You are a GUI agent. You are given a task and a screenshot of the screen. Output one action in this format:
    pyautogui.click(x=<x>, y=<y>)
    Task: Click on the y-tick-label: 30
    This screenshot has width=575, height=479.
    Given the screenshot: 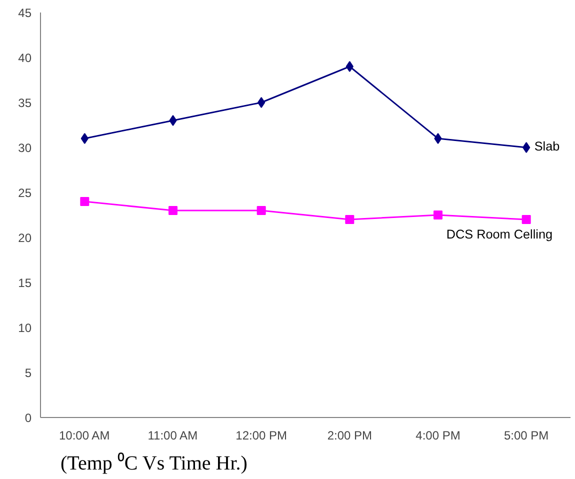 What is the action you would take?
    pyautogui.click(x=25, y=148)
    